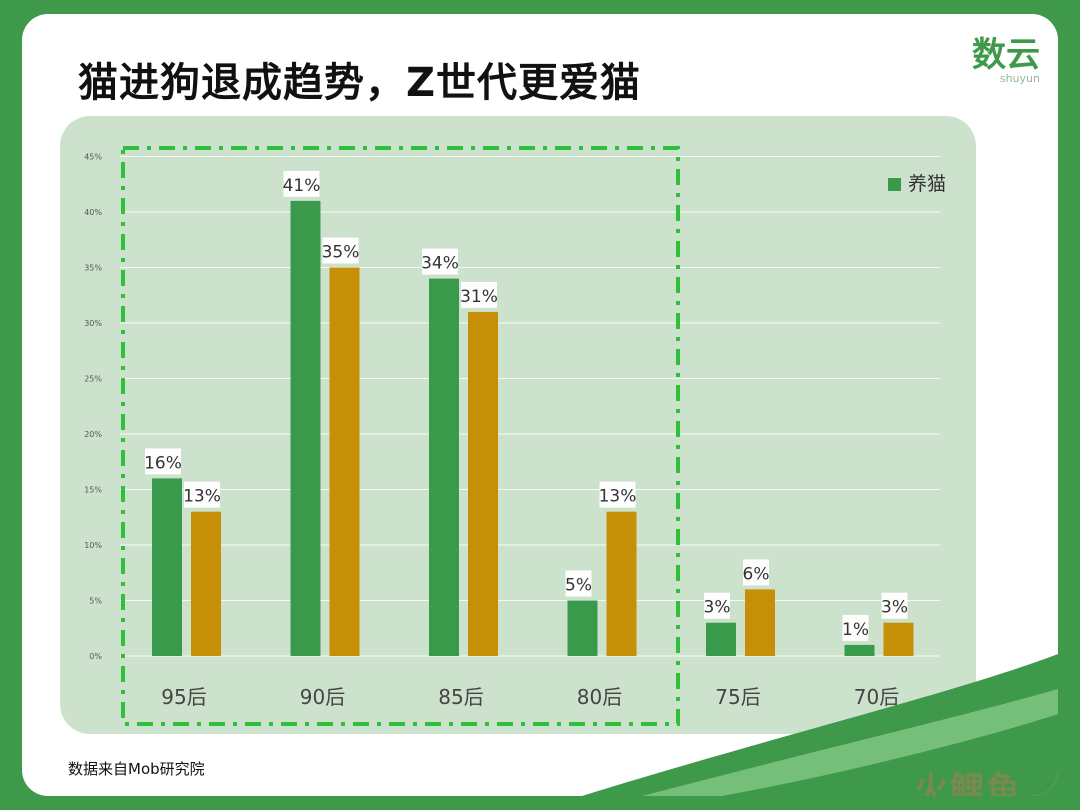  Describe the element at coordinates (341, 253) in the screenshot. I see `data-label: 35%` at that location.